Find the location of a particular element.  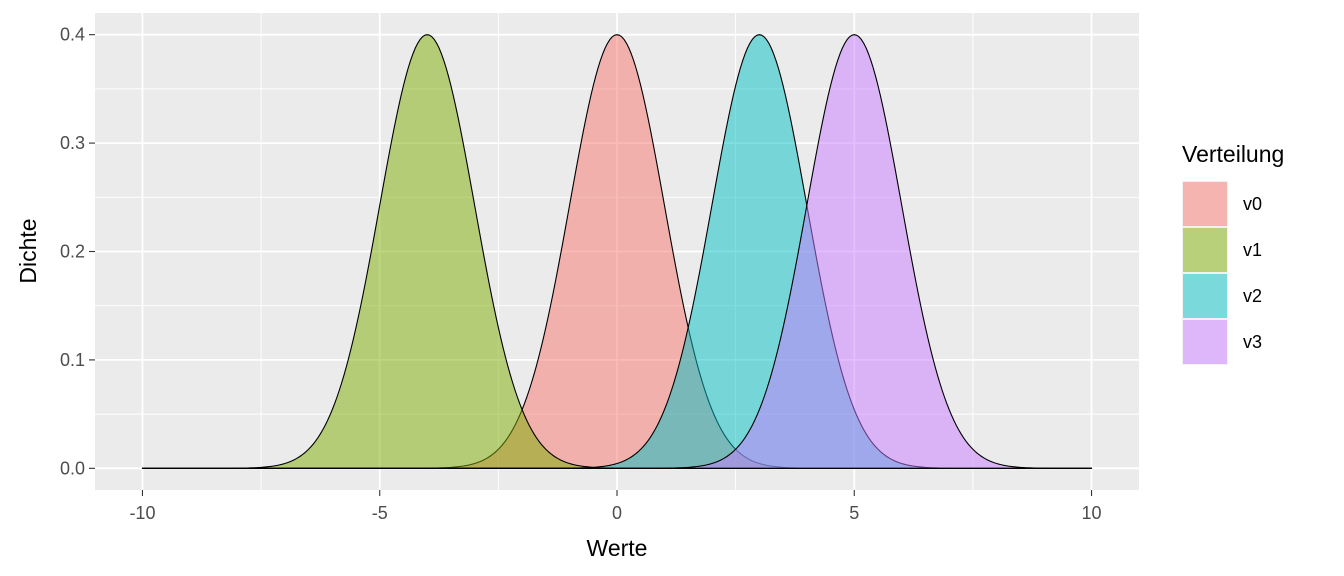

x-tick-label: 0 is located at coordinates (617, 513).